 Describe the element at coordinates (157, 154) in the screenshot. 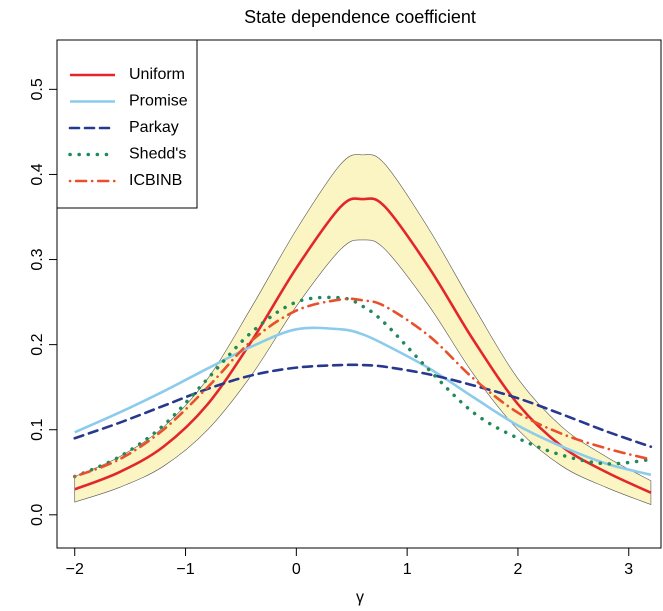

I see `legend-label: Shedd's` at that location.